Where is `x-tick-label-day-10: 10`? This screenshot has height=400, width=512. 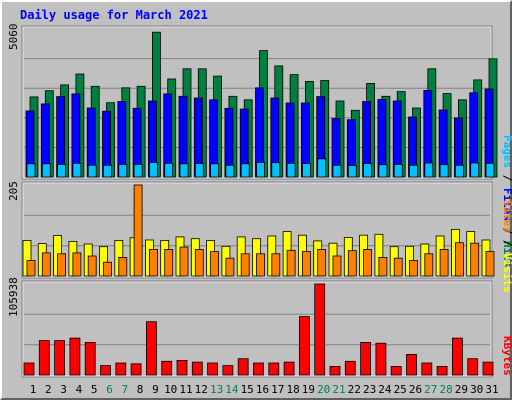
x-tick-label-day-10: 10 is located at coordinates (170, 389).